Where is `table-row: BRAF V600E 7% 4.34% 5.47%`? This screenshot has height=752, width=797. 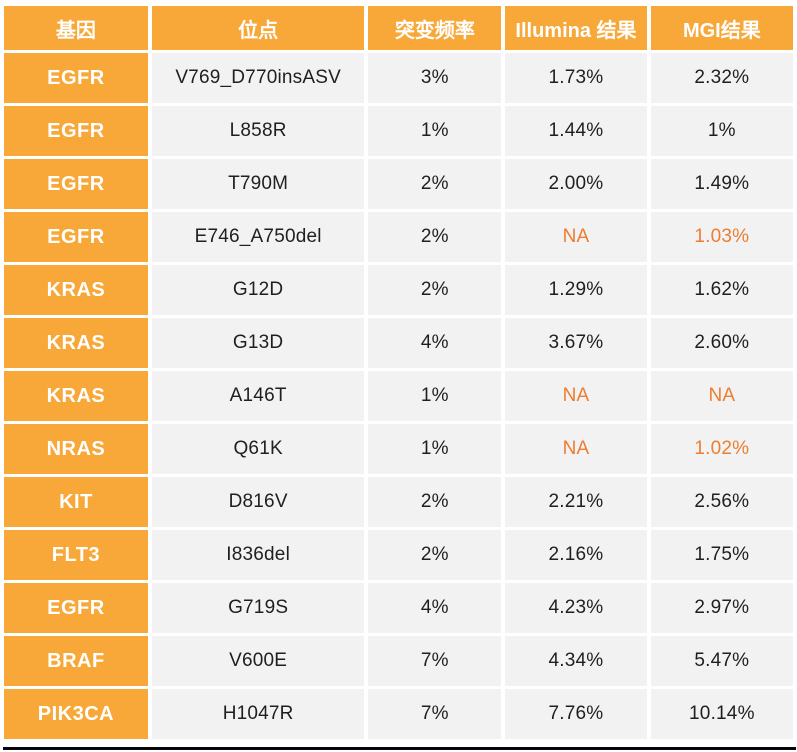 table-row: BRAF V600E 7% 4.34% 5.47% is located at coordinates (398, 661).